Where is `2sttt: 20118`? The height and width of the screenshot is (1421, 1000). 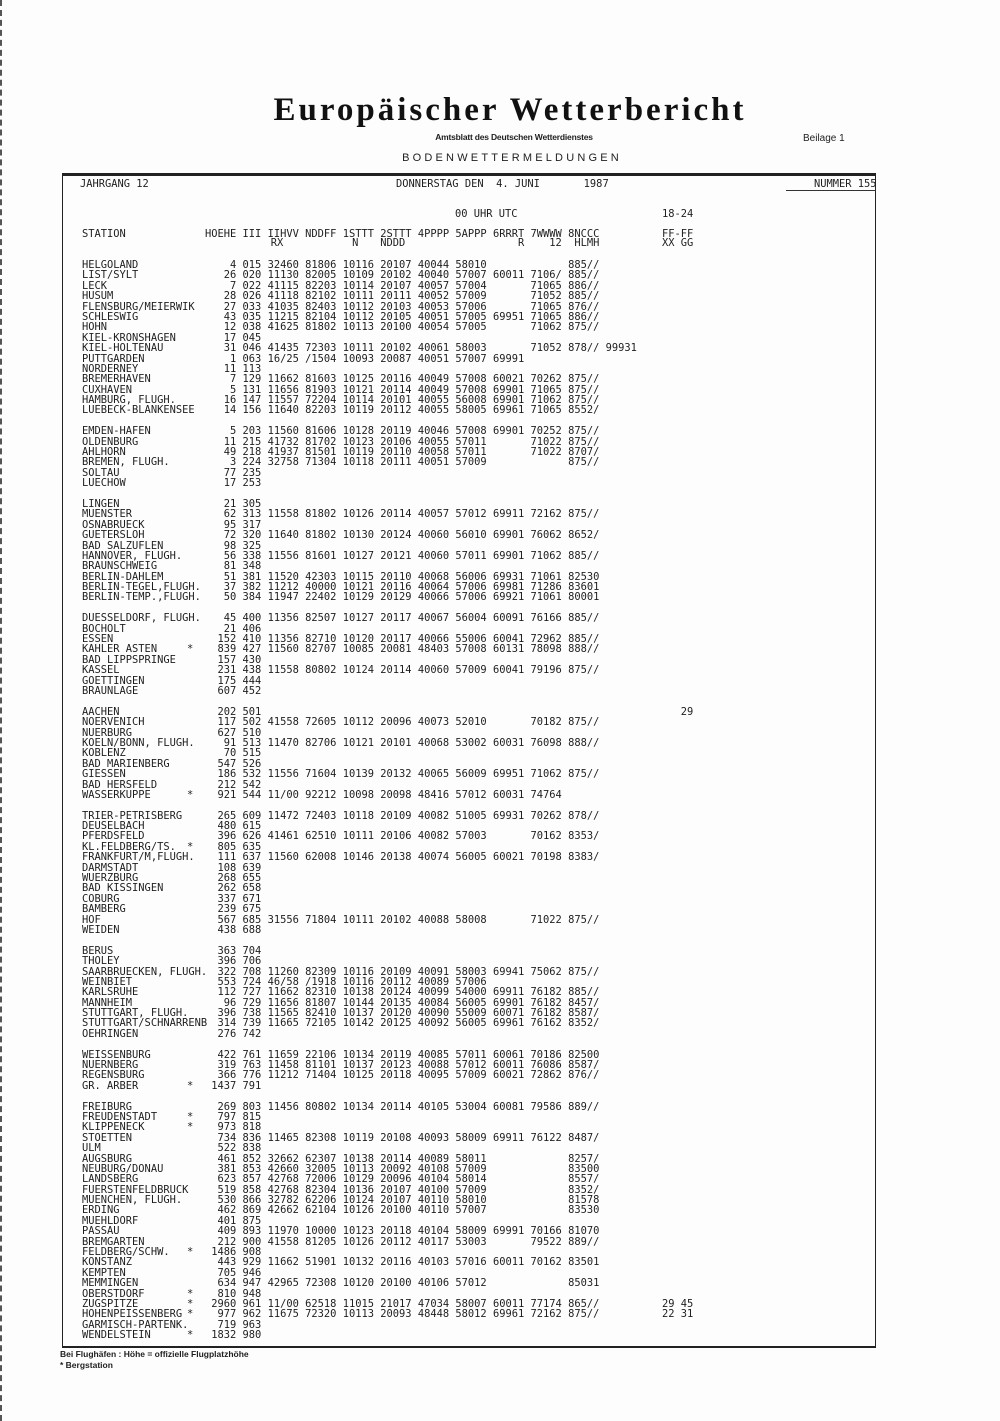 2sttt: 20118 is located at coordinates (396, 1231).